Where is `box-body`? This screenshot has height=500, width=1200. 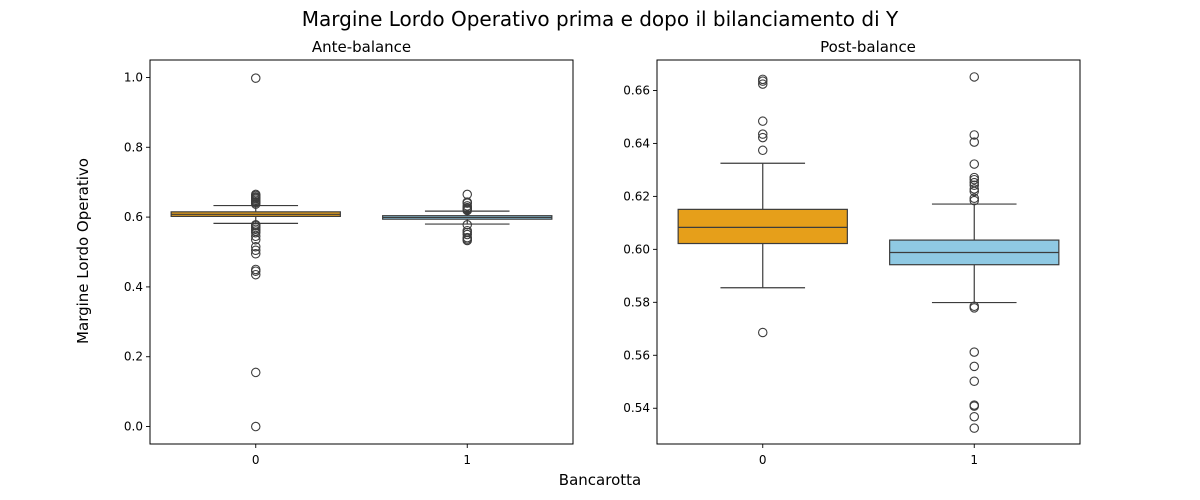
box-body is located at coordinates (762, 226).